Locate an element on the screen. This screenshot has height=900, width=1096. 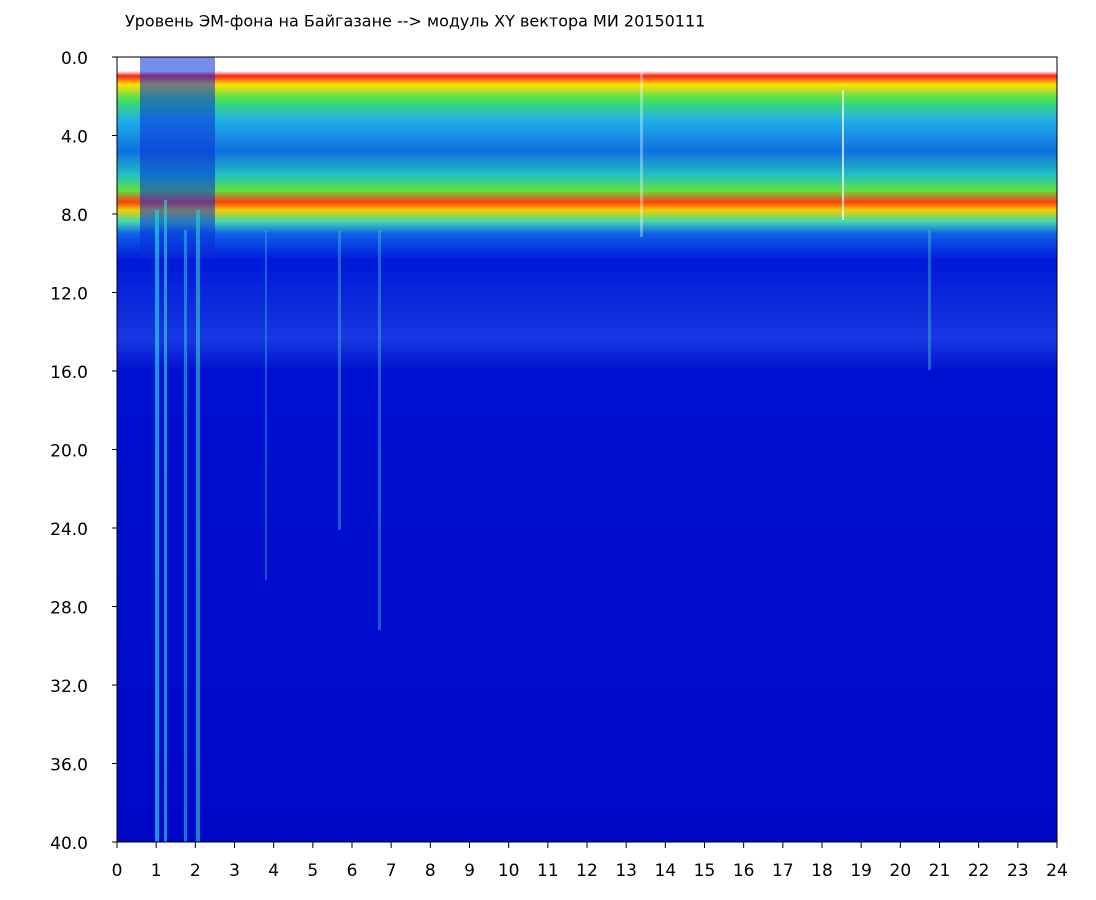
x-tick-label: 8 is located at coordinates (430, 871).